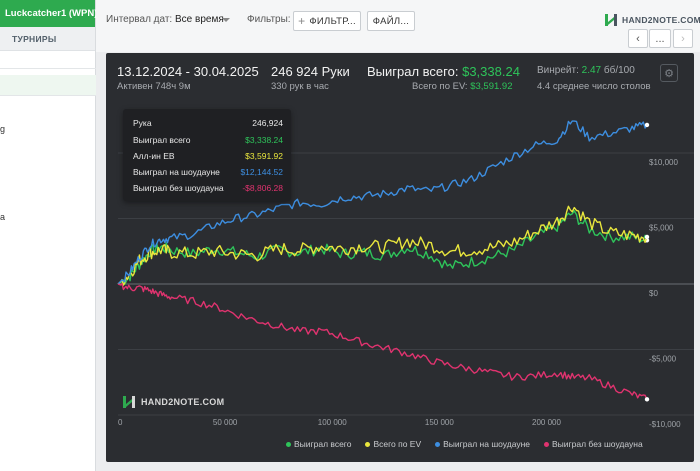  I want to click on date-range-summary: 13.12.2024 - 30.04.2025, so click(188, 71).